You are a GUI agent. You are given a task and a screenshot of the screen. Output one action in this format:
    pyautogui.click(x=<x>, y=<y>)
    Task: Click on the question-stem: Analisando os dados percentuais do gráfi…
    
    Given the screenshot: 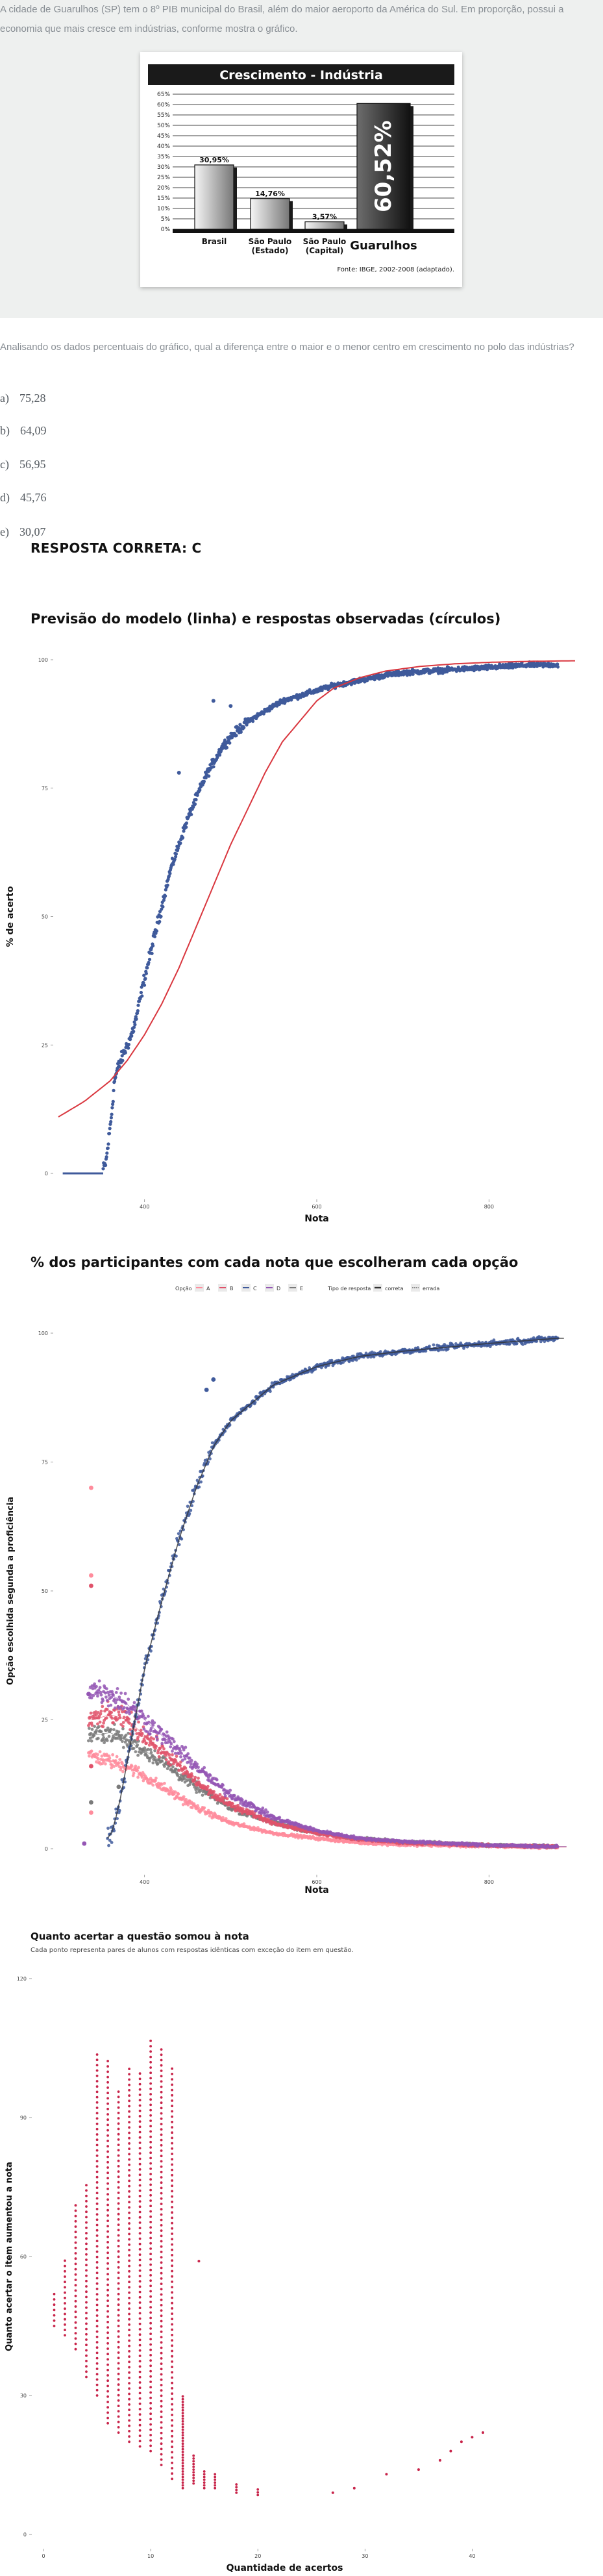 What is the action you would take?
    pyautogui.click(x=287, y=347)
    